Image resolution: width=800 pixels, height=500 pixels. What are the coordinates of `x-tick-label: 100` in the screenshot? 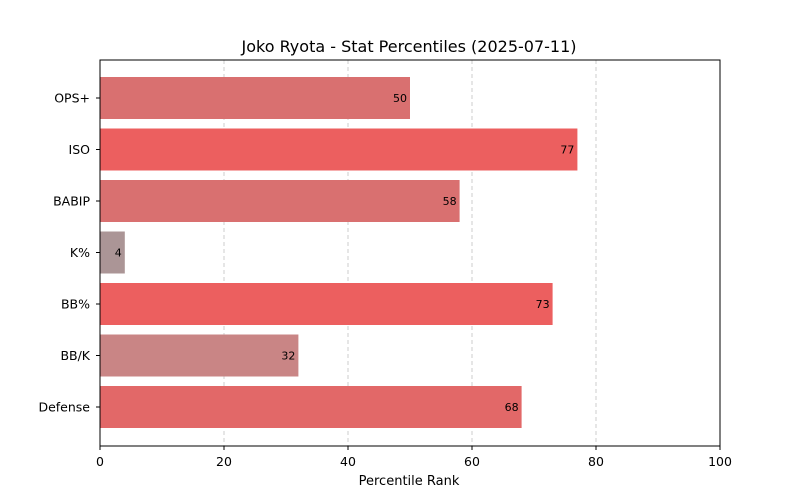 It's located at (720, 461).